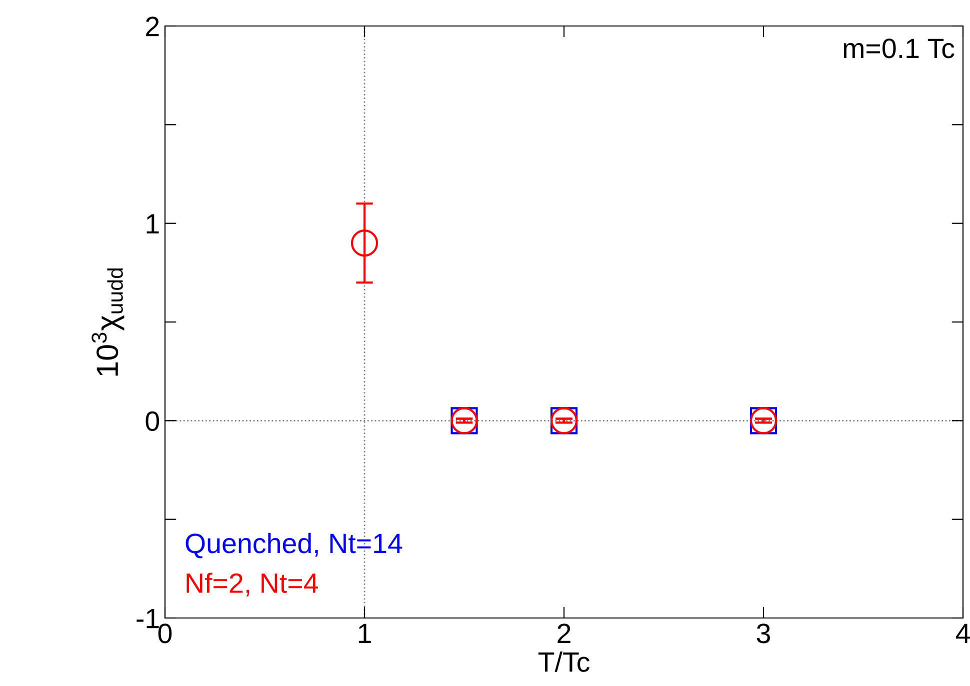 Image resolution: width=970 pixels, height=686 pixels. What do you see at coordinates (252, 584) in the screenshot?
I see `text: Nf=2, Nt=4` at bounding box center [252, 584].